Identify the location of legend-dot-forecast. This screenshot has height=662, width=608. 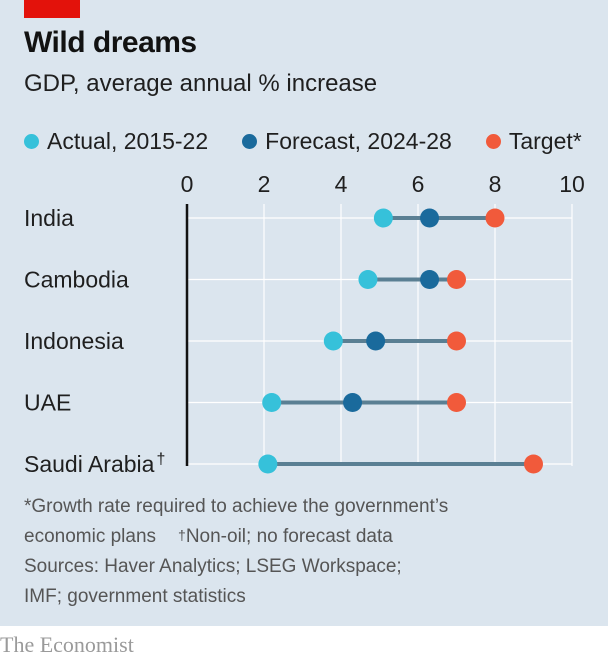
(250, 141).